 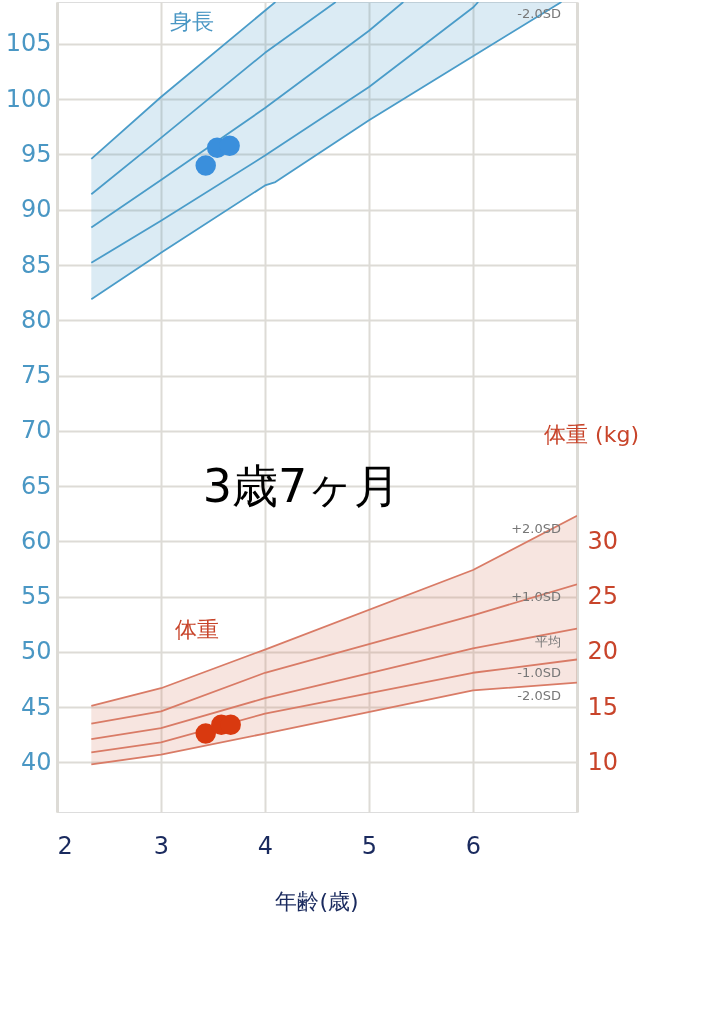 What do you see at coordinates (36, 319) in the screenshot?
I see `y-tick-label: 80` at bounding box center [36, 319].